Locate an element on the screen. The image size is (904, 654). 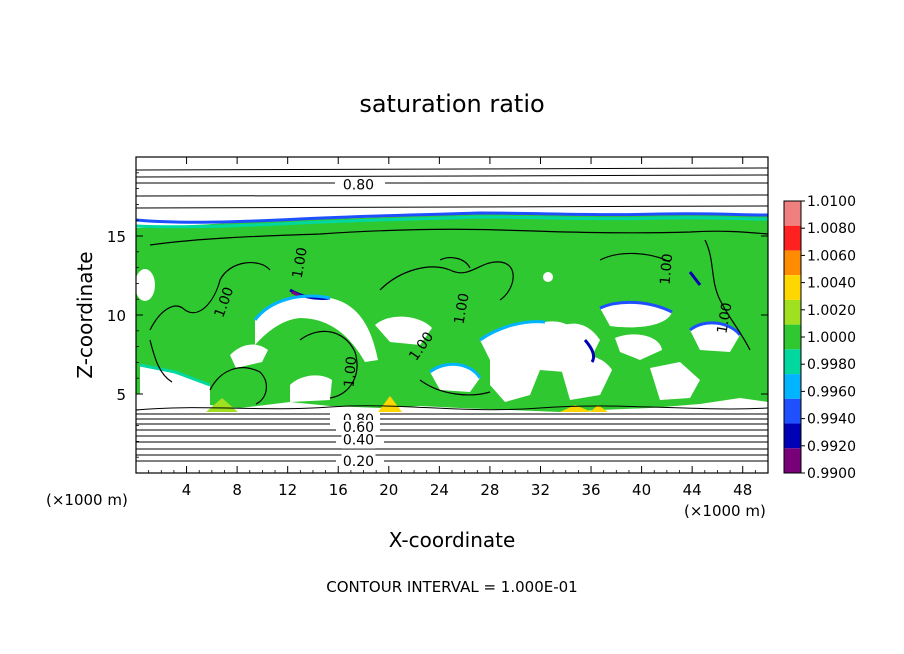
x-tick-label: 48 is located at coordinates (742, 490).